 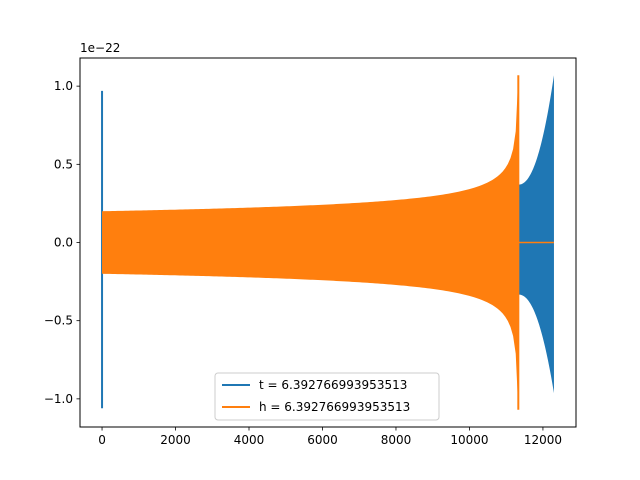 What do you see at coordinates (333, 385) in the screenshot?
I see `legend-label-t: t = 6.392766993953513` at bounding box center [333, 385].